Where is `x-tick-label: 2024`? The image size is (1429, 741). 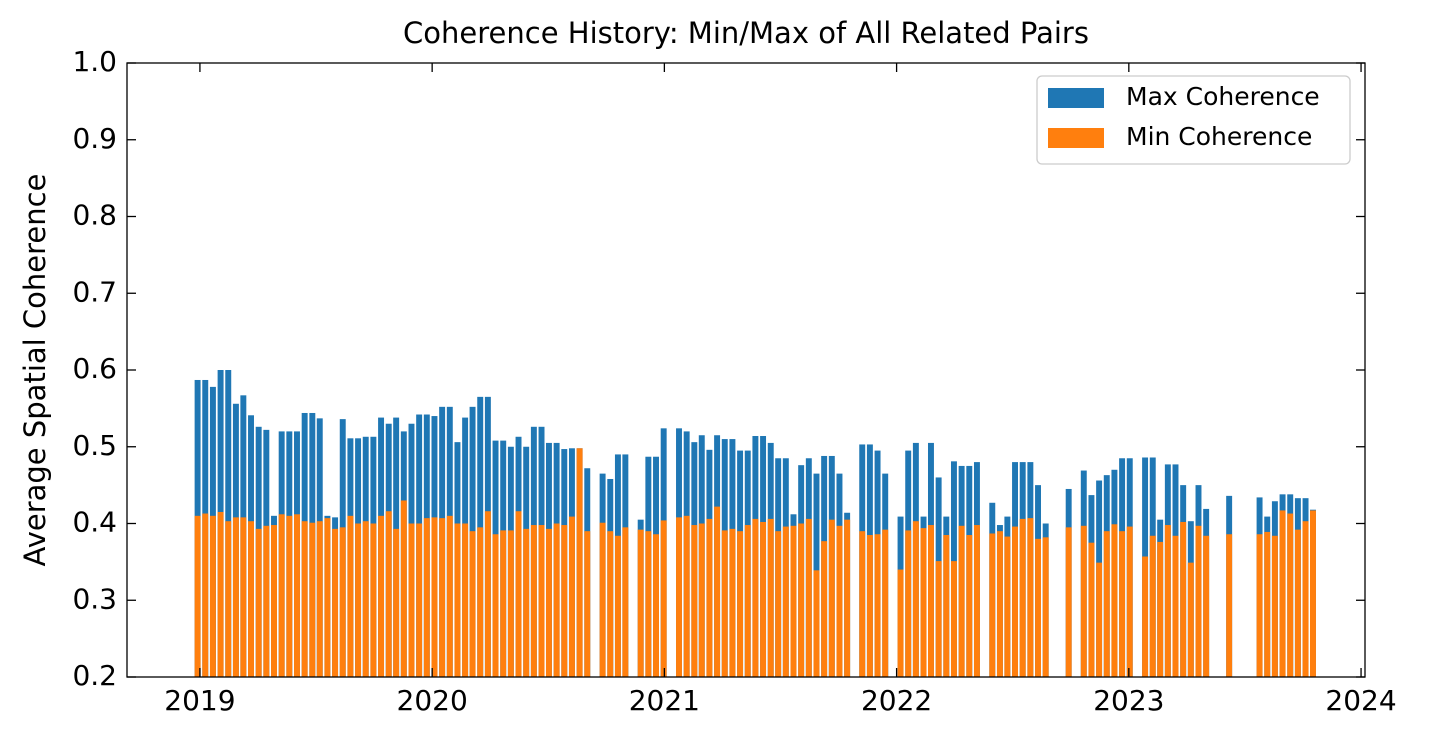
x-tick-label: 2024 is located at coordinates (1360, 700).